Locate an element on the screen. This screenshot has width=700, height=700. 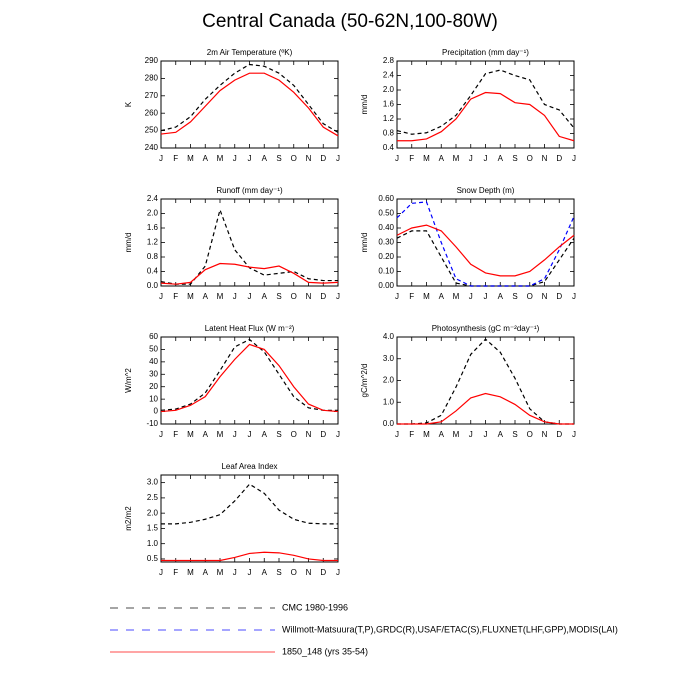
y-tick-label: 0.00 is located at coordinates (386, 285).